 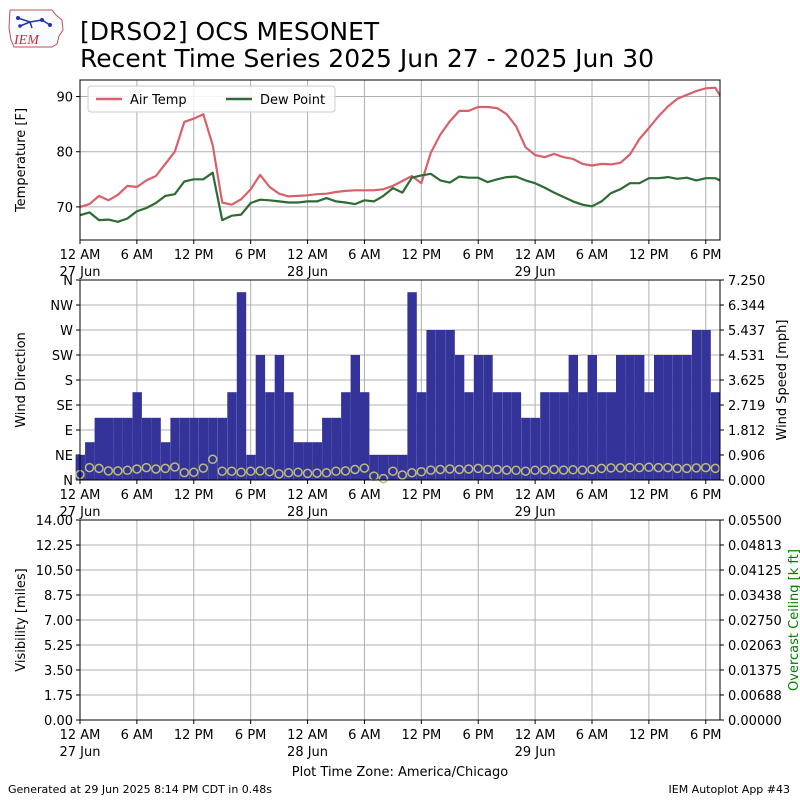 What do you see at coordinates (58, 646) in the screenshot?
I see `y-tick-label: 5.25` at bounding box center [58, 646].